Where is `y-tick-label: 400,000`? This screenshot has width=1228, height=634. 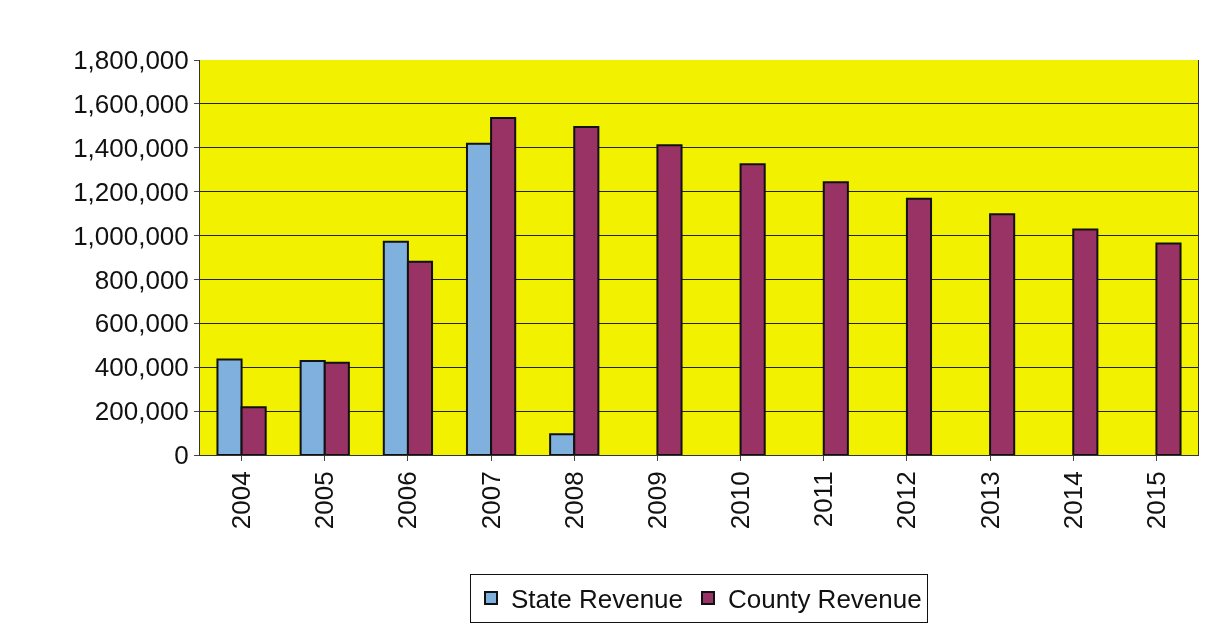 y-tick-label: 400,000 is located at coordinates (141, 367).